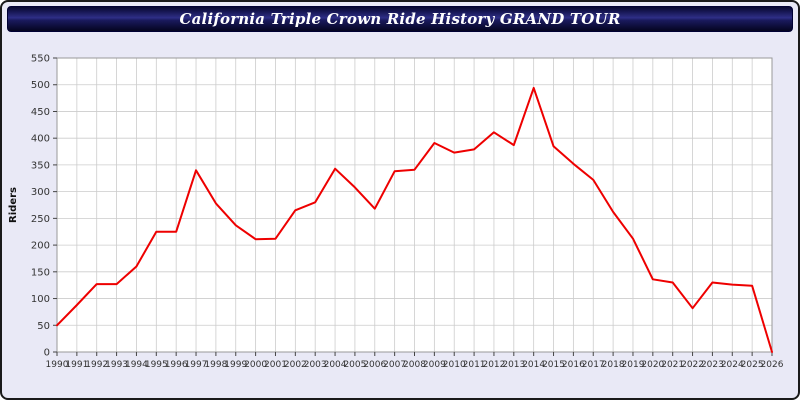  I want to click on svg-text: 2004, so click(335, 365).